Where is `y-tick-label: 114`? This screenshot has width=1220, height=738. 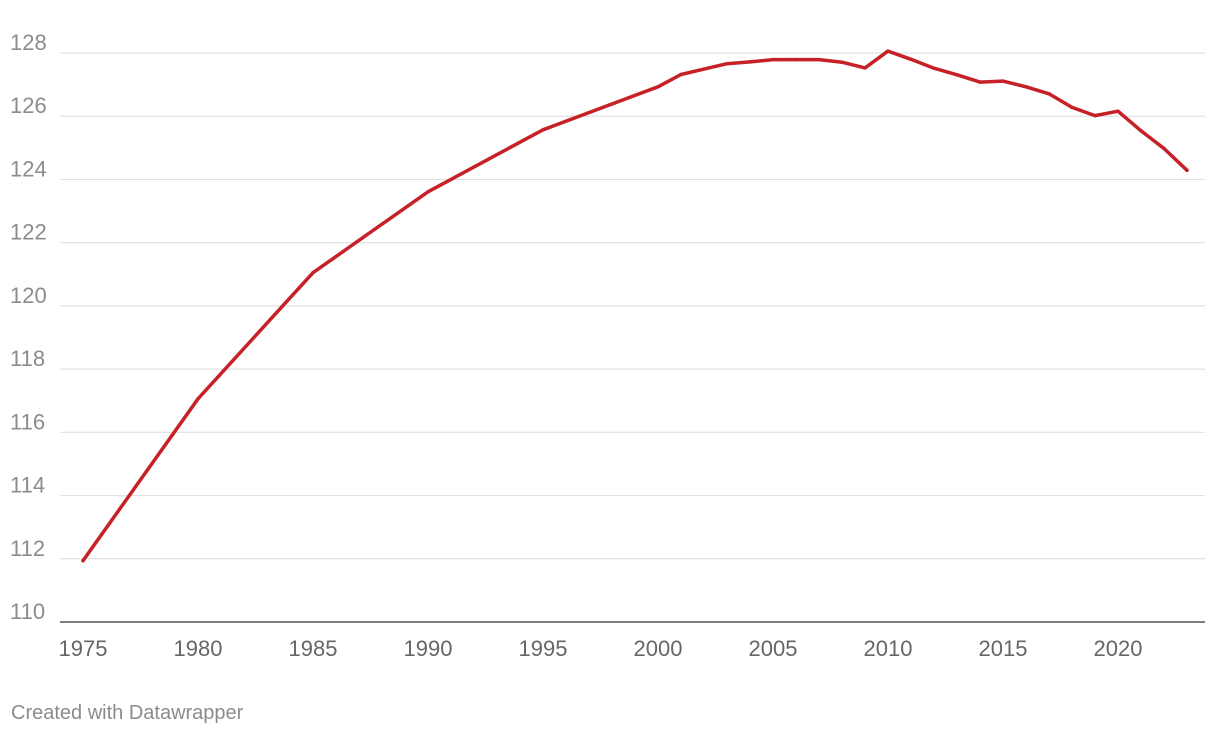 y-tick-label: 114 is located at coordinates (27, 485).